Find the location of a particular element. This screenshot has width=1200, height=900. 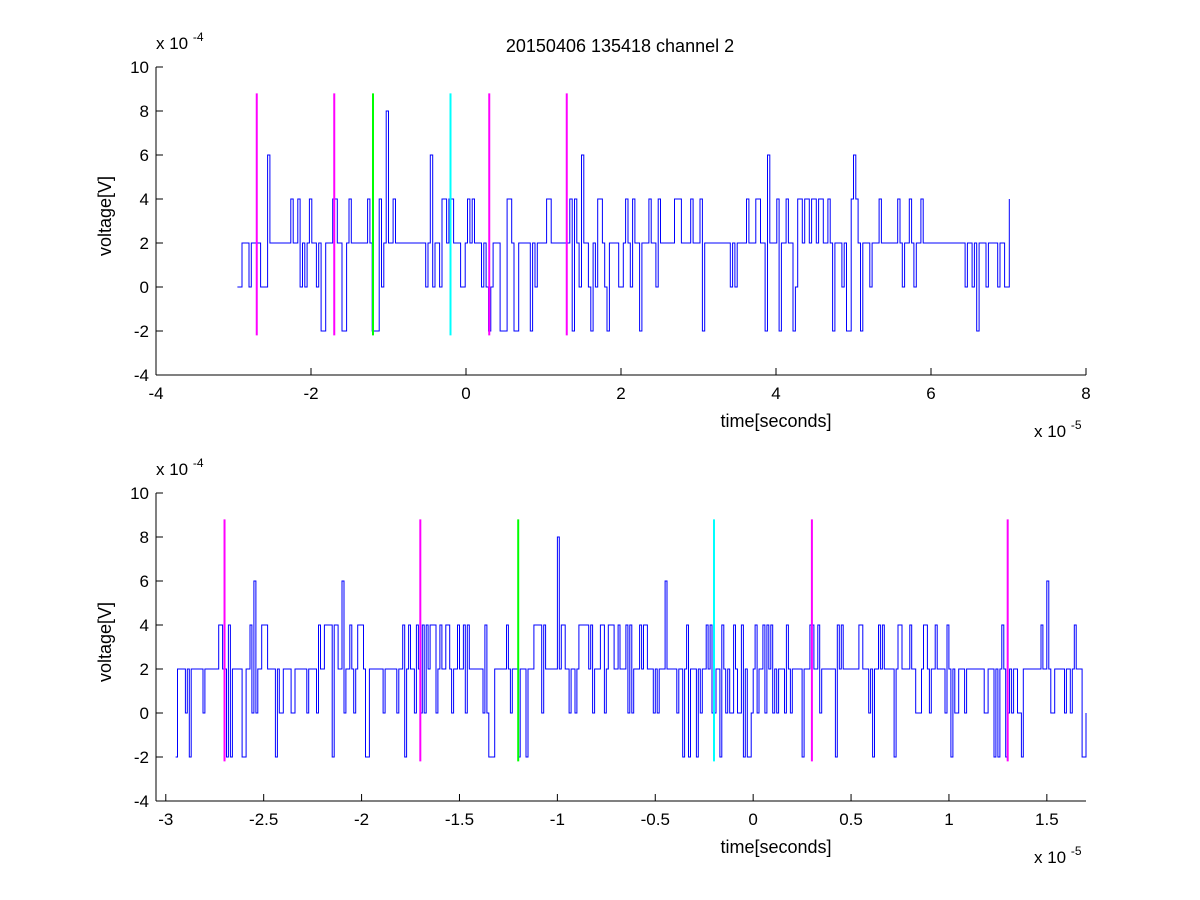

x-tick-label: 0.5 is located at coordinates (851, 819).